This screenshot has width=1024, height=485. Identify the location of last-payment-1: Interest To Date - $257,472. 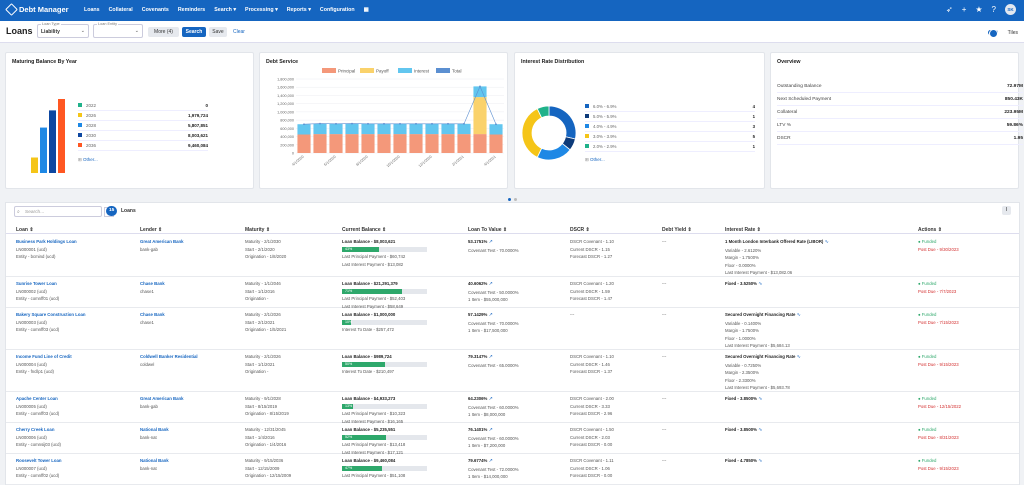
(368, 330).